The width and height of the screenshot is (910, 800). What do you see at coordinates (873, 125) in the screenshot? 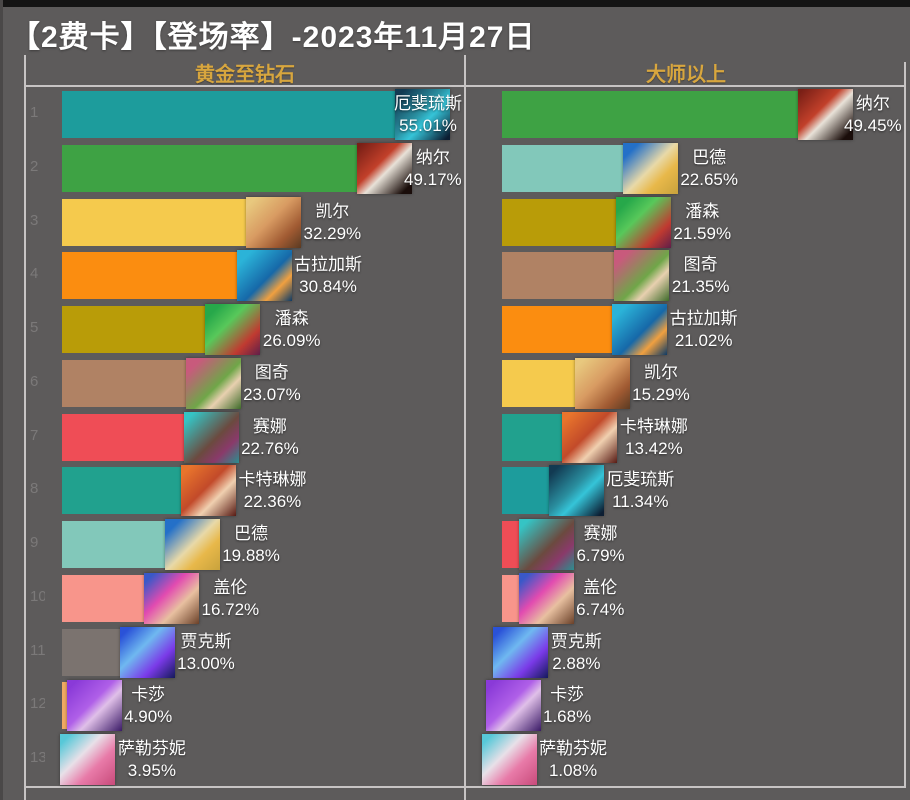
I see `appearance-rate-value: 49.45%` at bounding box center [873, 125].